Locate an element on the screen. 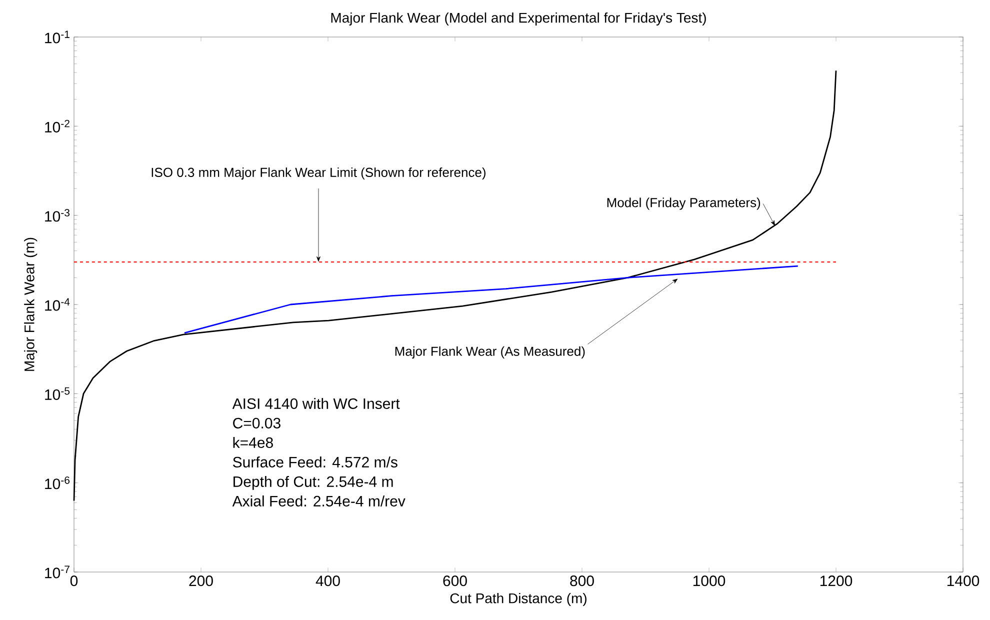  y-tick-label: 10$^{-4}$ is located at coordinates (57, 304).